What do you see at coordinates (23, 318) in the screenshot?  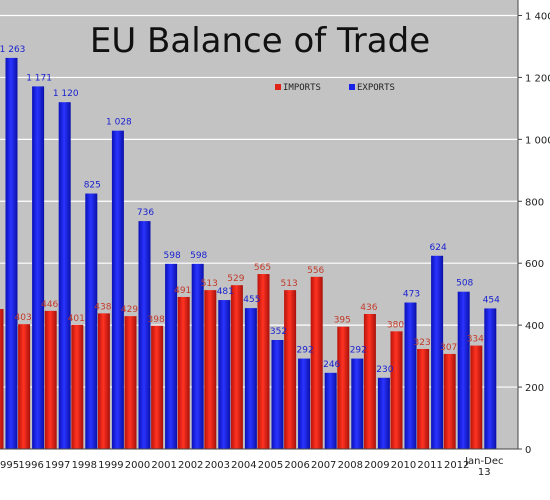 I see `data-label-imports: 403` at bounding box center [23, 318].